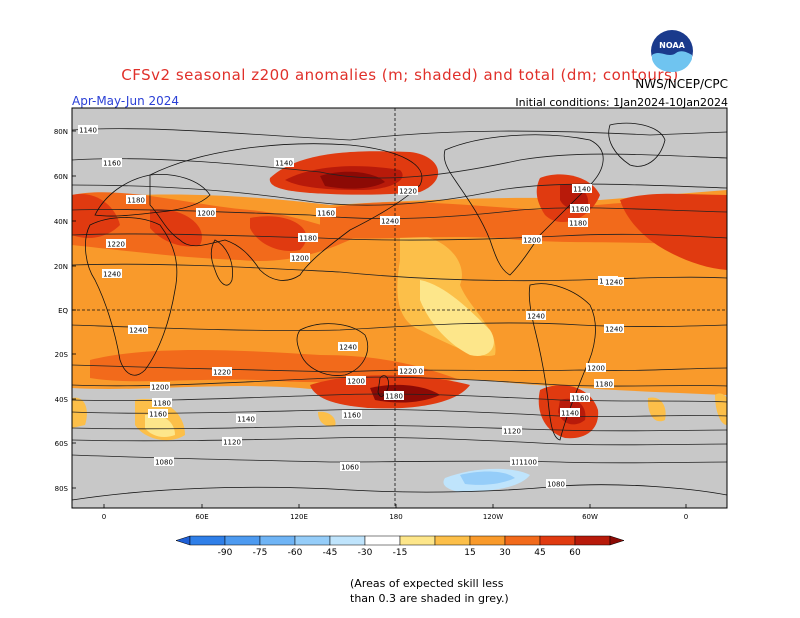 The height and width of the screenshot is (618, 800). What do you see at coordinates (493, 517) in the screenshot?
I see `lon-tick-label: 120W` at bounding box center [493, 517].